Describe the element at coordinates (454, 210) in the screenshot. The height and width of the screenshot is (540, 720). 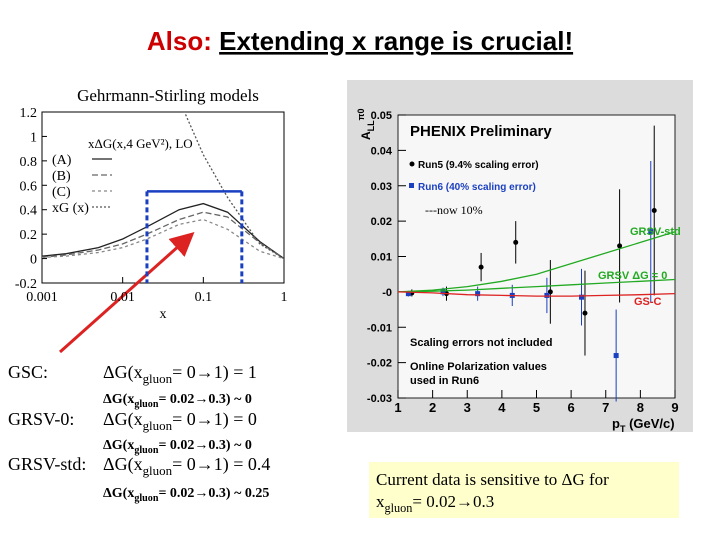
I see `annotation: ---now 10%` at that location.